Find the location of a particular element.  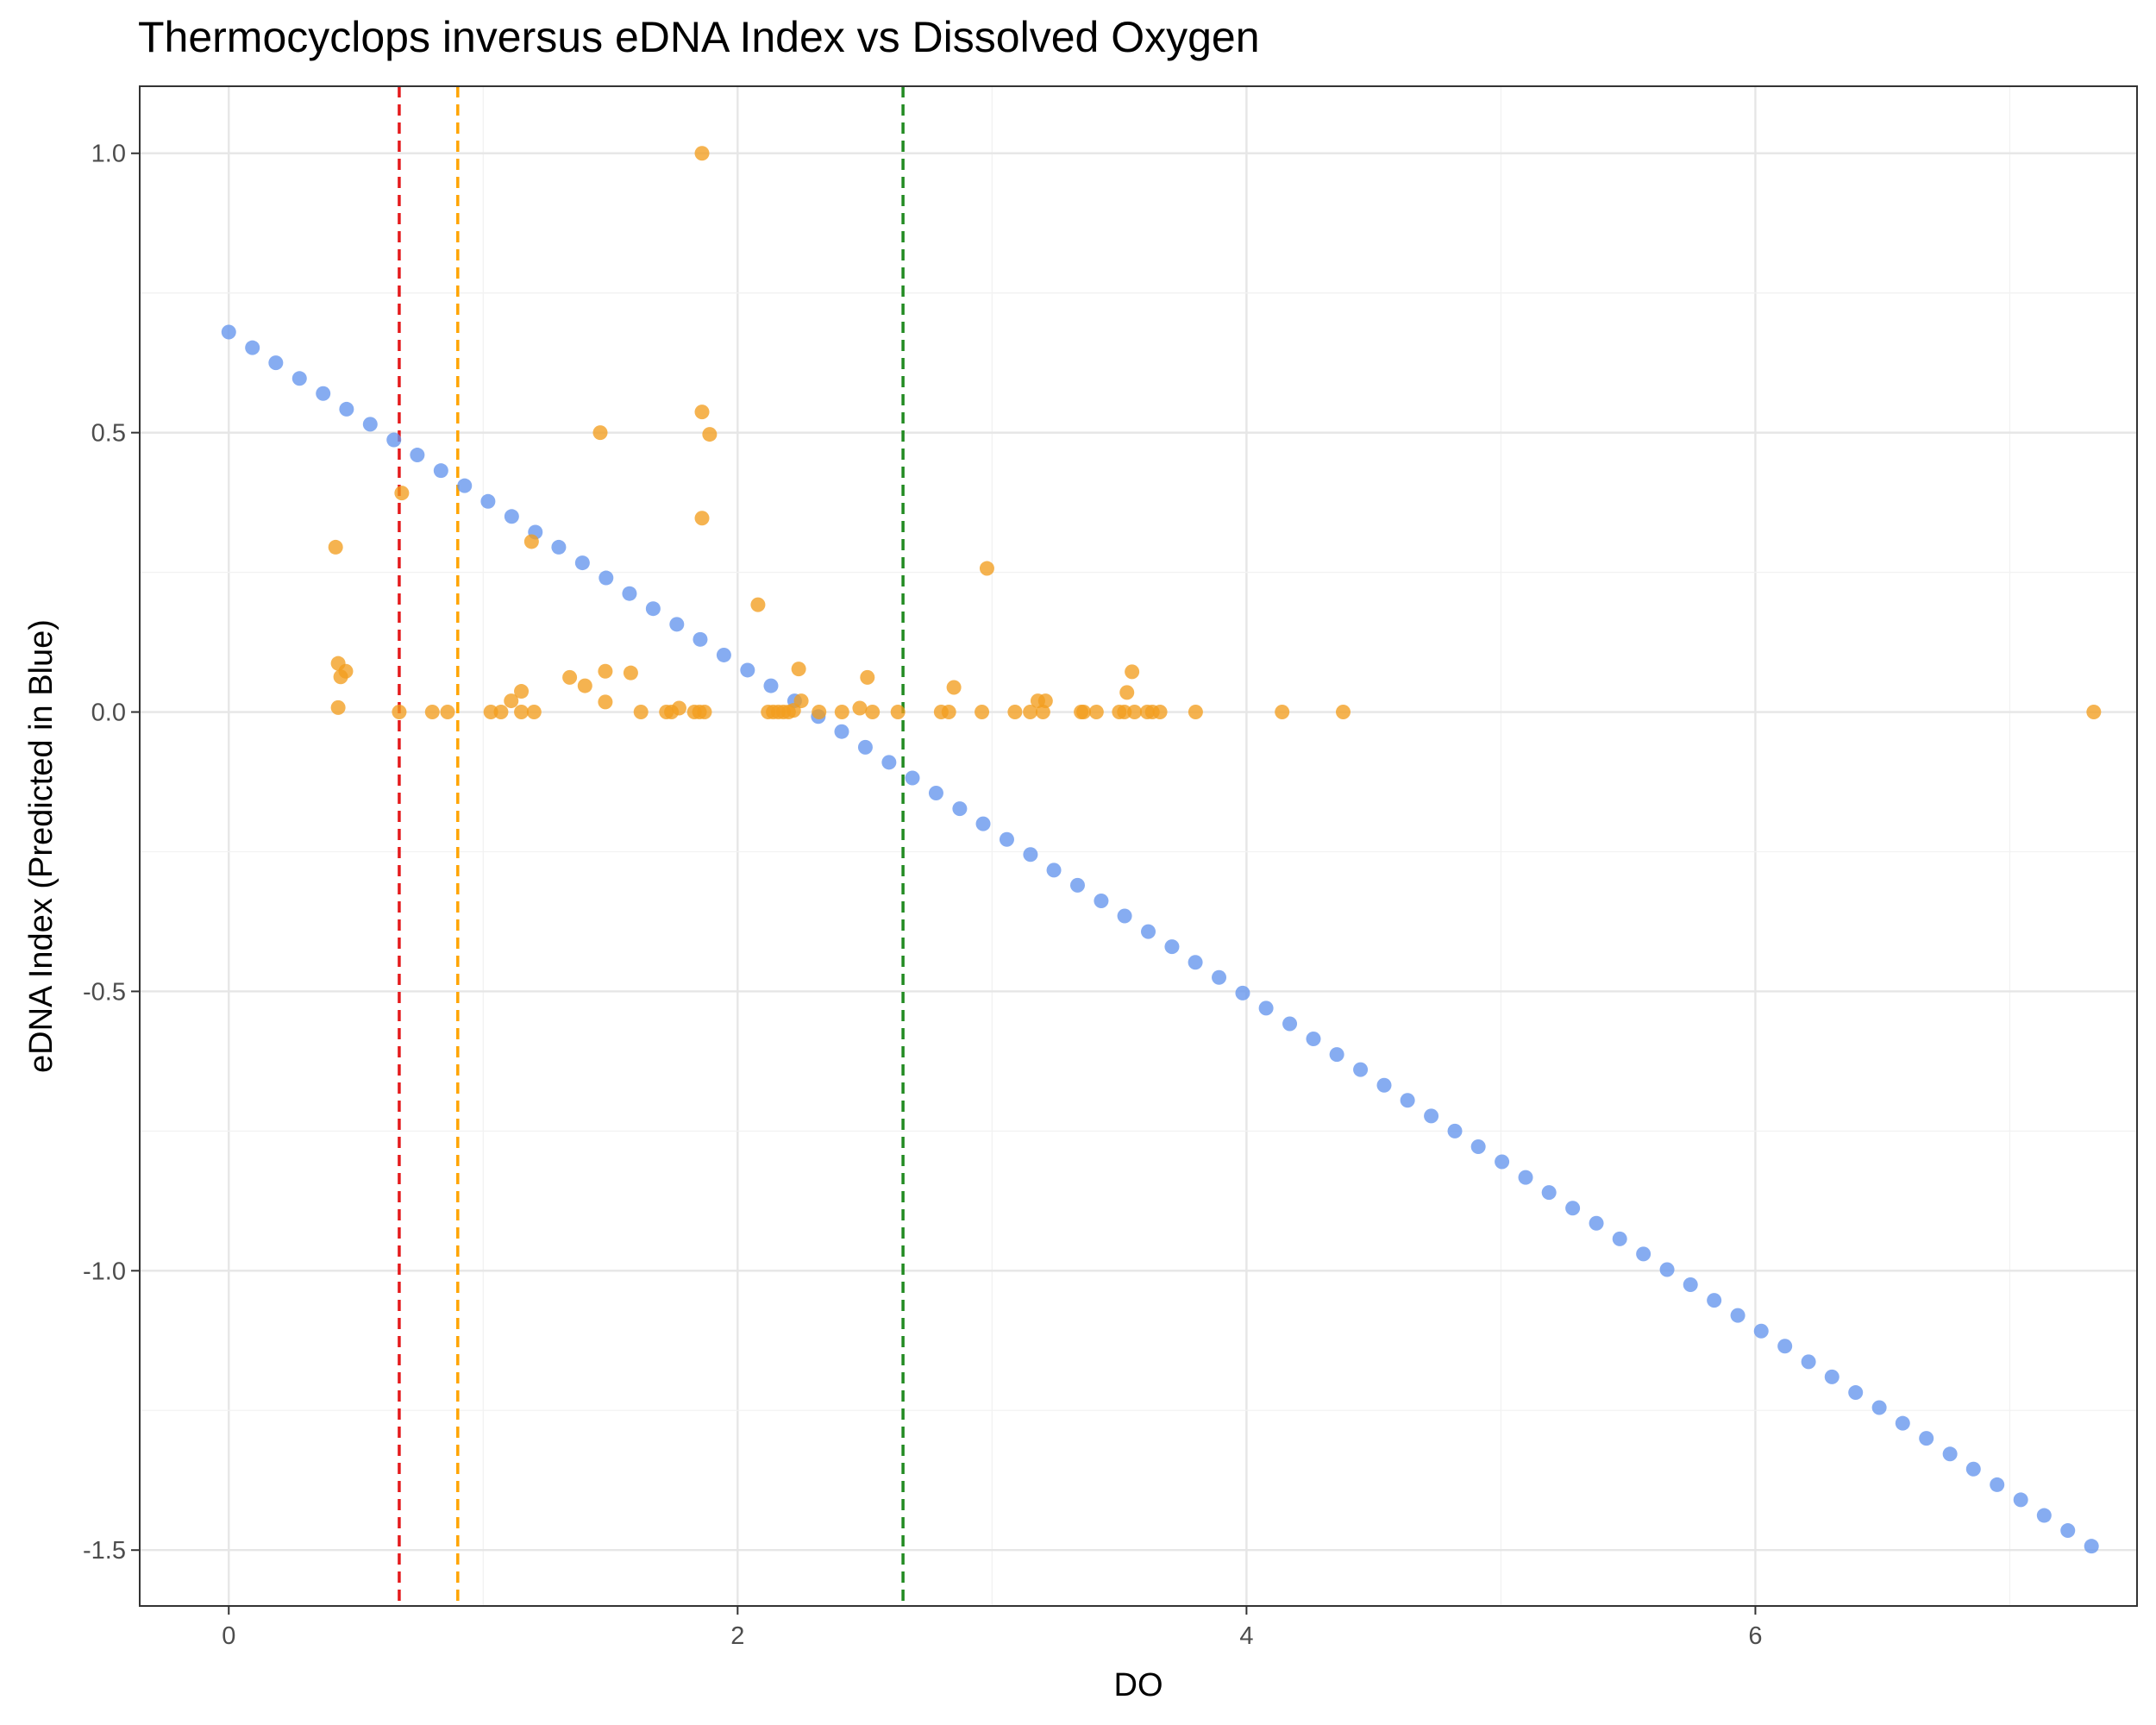

y-tick-label: 0.0 is located at coordinates (108, 713).